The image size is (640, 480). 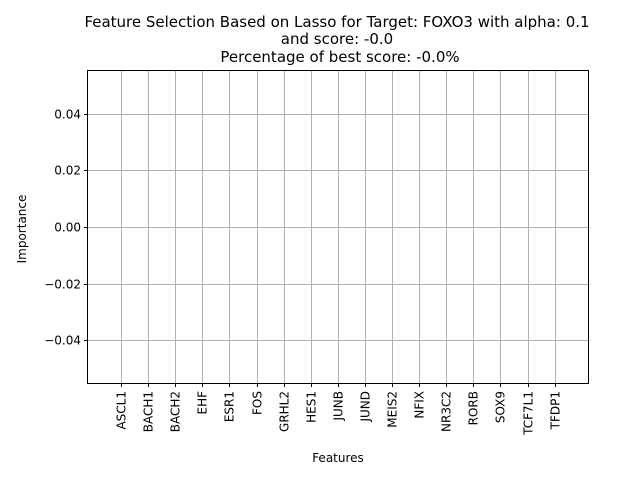 I want to click on x-tick-label: BACH2, so click(x=176, y=411).